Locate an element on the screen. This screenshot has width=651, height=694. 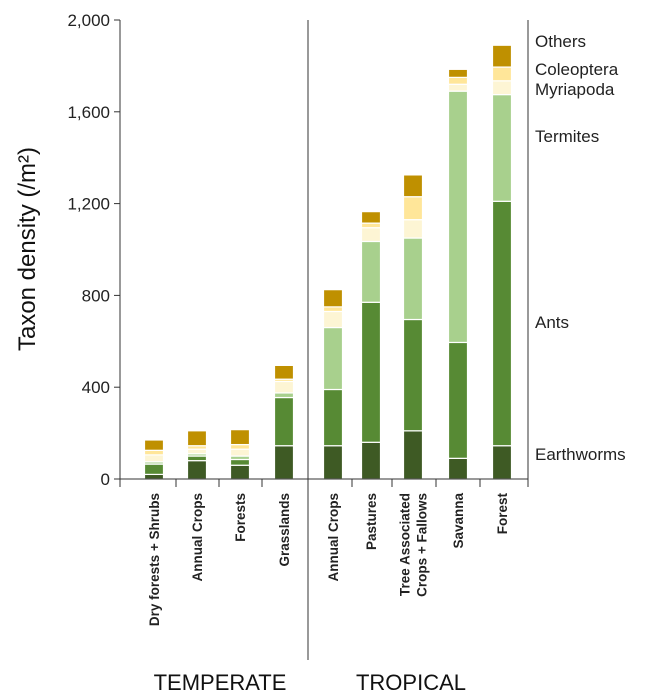
series-label: Others is located at coordinates (560, 41).